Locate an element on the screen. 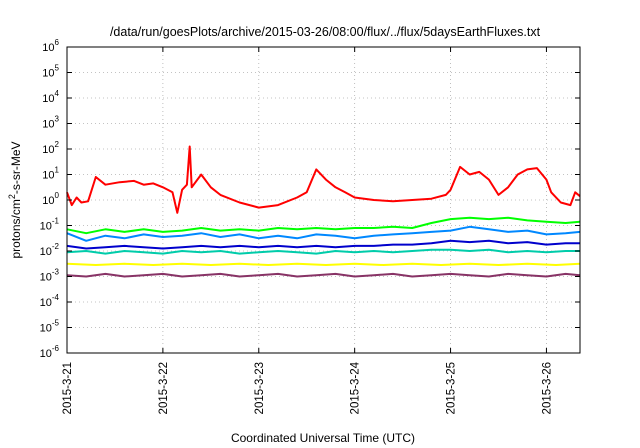 The height and width of the screenshot is (448, 640). y-tick-label-exp: 0 is located at coordinates (57, 195).